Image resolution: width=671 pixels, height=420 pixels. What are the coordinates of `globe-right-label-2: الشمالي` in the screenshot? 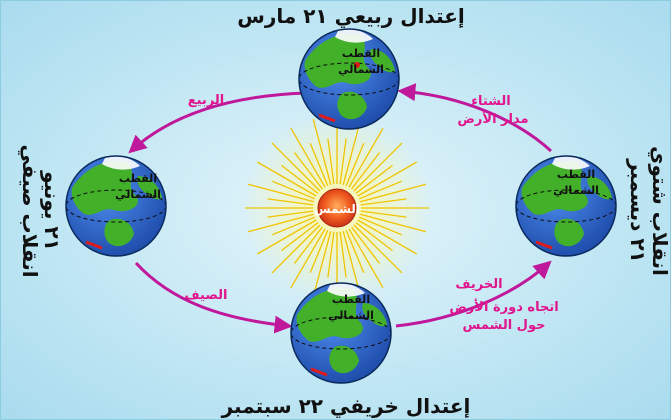 It's located at (576, 190).